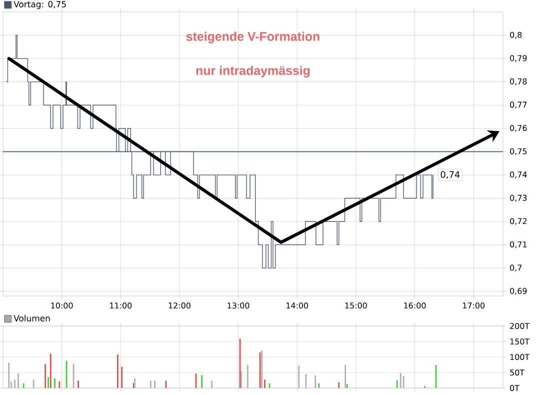 This screenshot has width=545, height=395. I want to click on legend-label: Vortag: 0,75, so click(40, 5).